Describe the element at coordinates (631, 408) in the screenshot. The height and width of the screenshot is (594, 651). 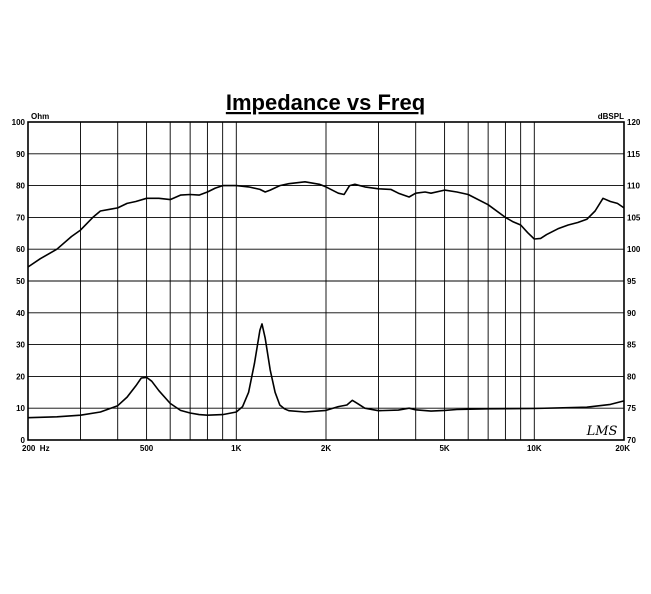
I see `right-tick-label: 75` at that location.